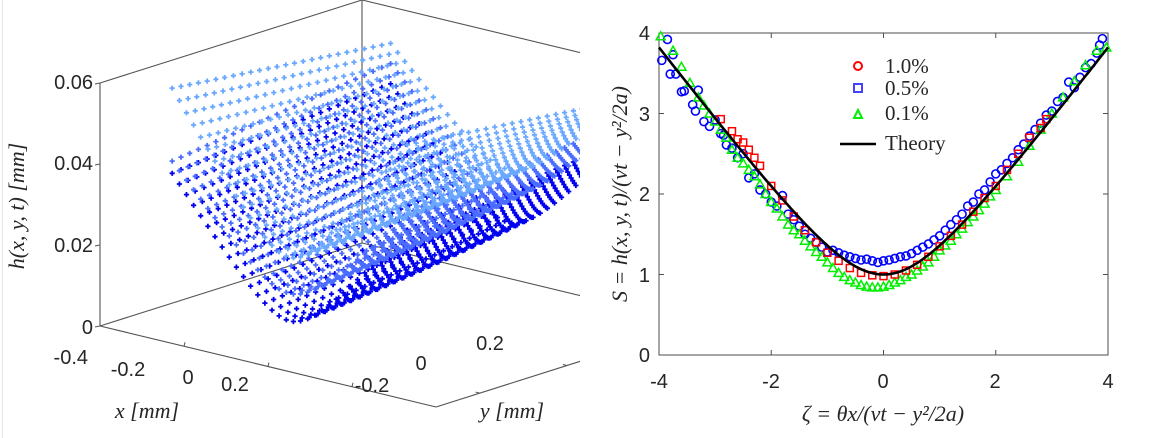  What do you see at coordinates (644, 356) in the screenshot?
I see `y-tick-label: 0` at bounding box center [644, 356].